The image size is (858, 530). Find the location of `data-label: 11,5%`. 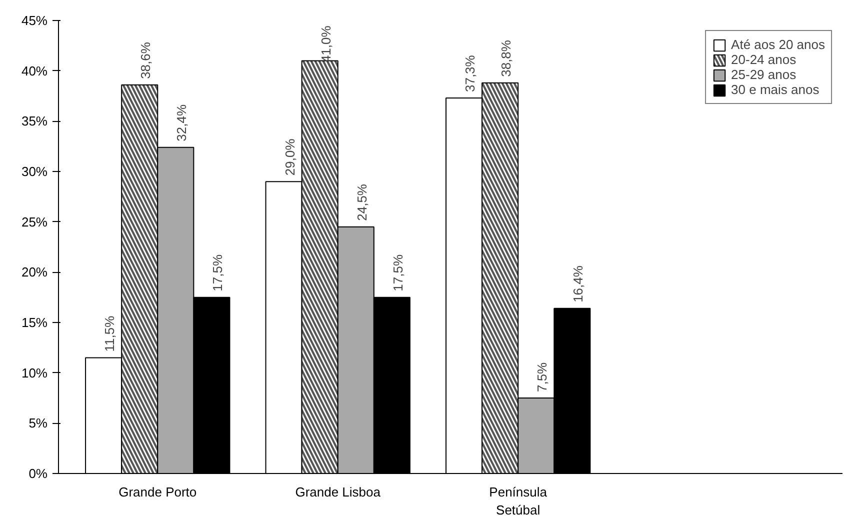

data-label: 11,5% is located at coordinates (110, 333).